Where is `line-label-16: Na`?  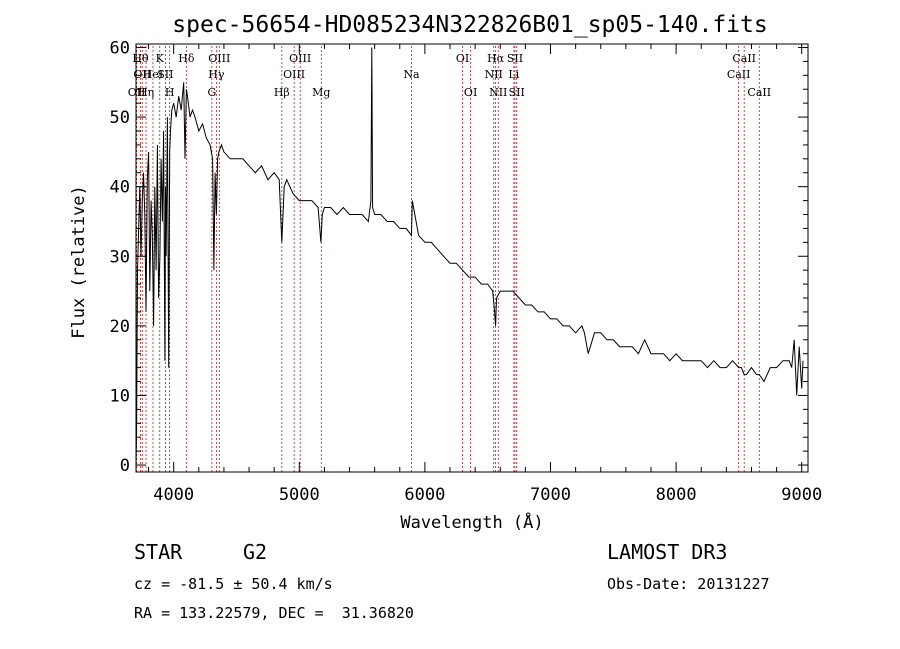 line-label-16: Na is located at coordinates (411, 74).